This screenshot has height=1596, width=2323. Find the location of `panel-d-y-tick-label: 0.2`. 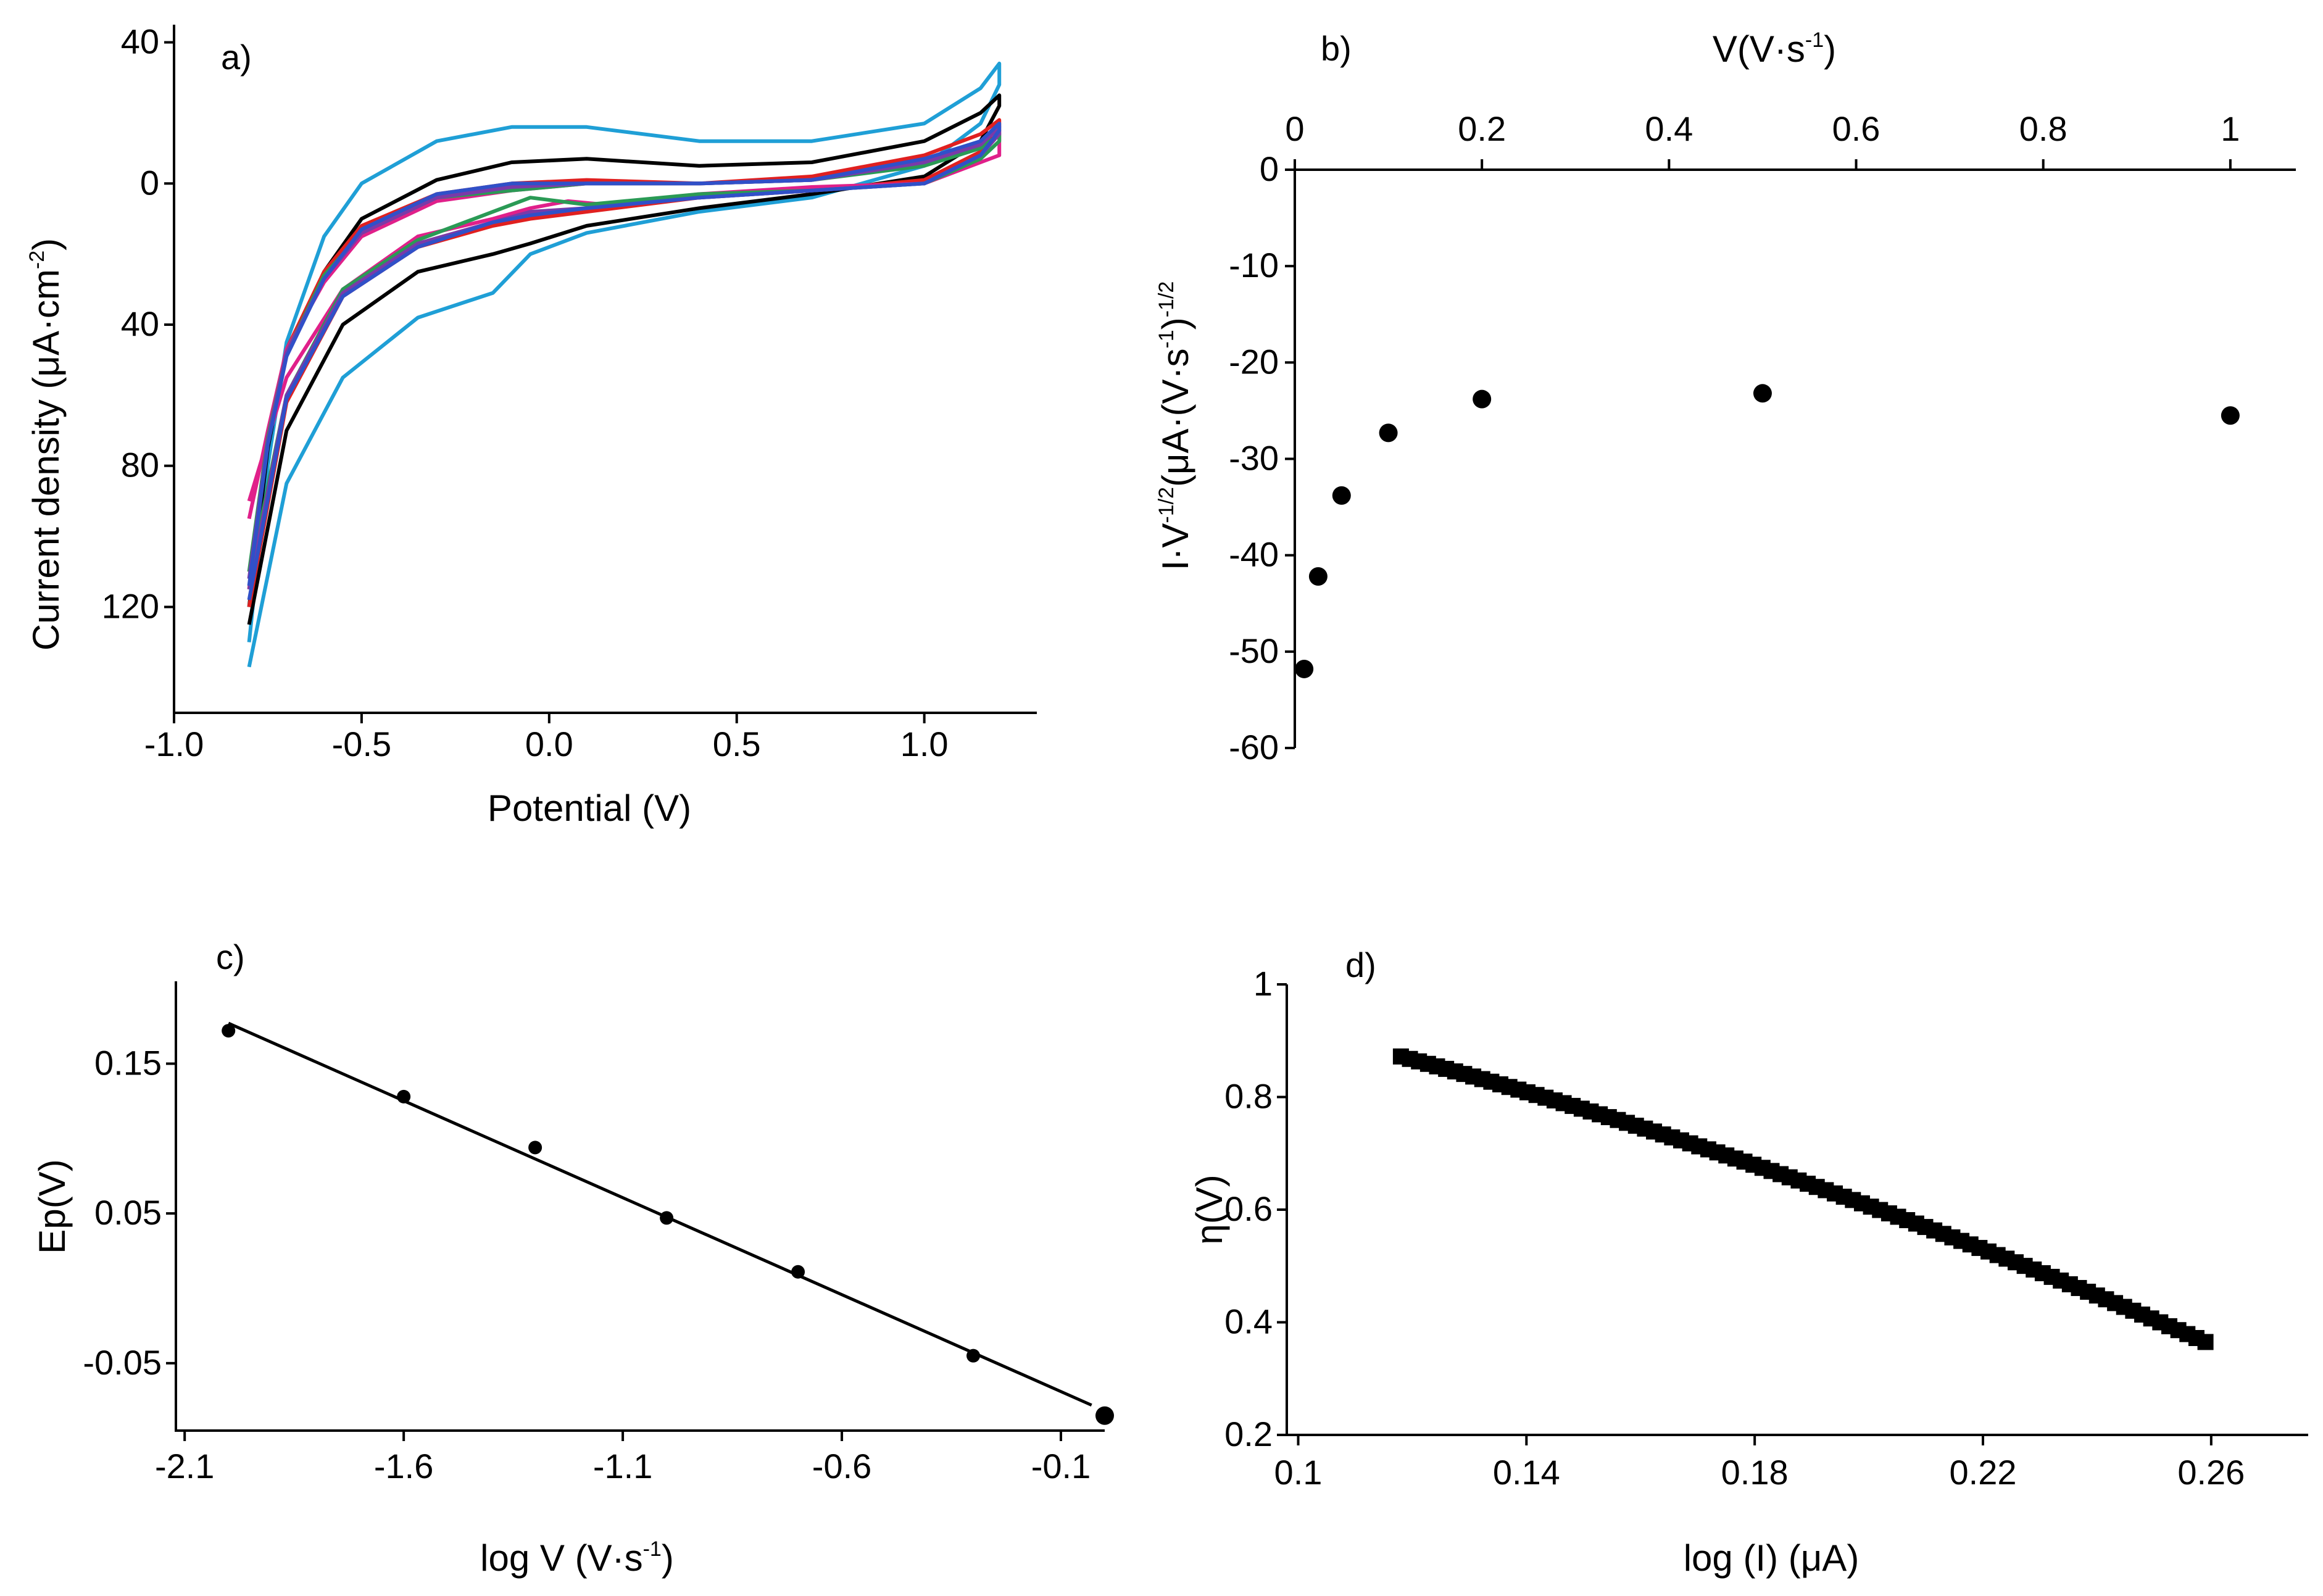

panel-d-y-tick-label: 0.2 is located at coordinates (1249, 1434).